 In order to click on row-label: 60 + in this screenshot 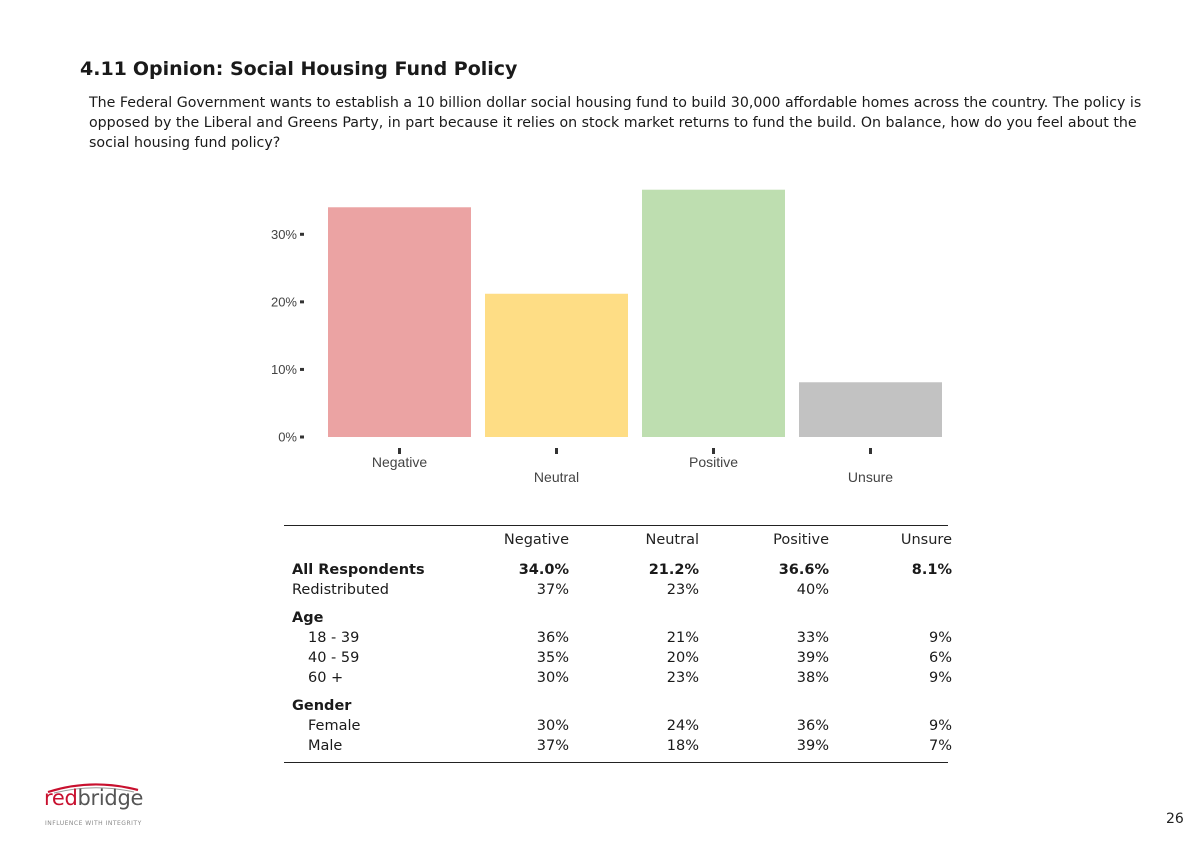, I will do `click(326, 678)`.